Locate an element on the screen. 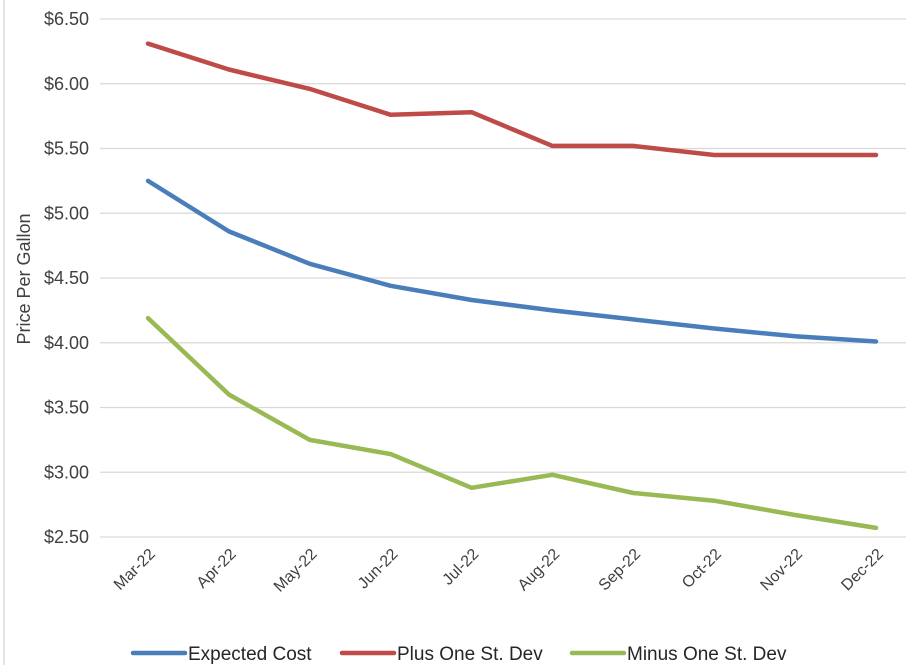  x-tick-label: Nov-22 is located at coordinates (781, 570).